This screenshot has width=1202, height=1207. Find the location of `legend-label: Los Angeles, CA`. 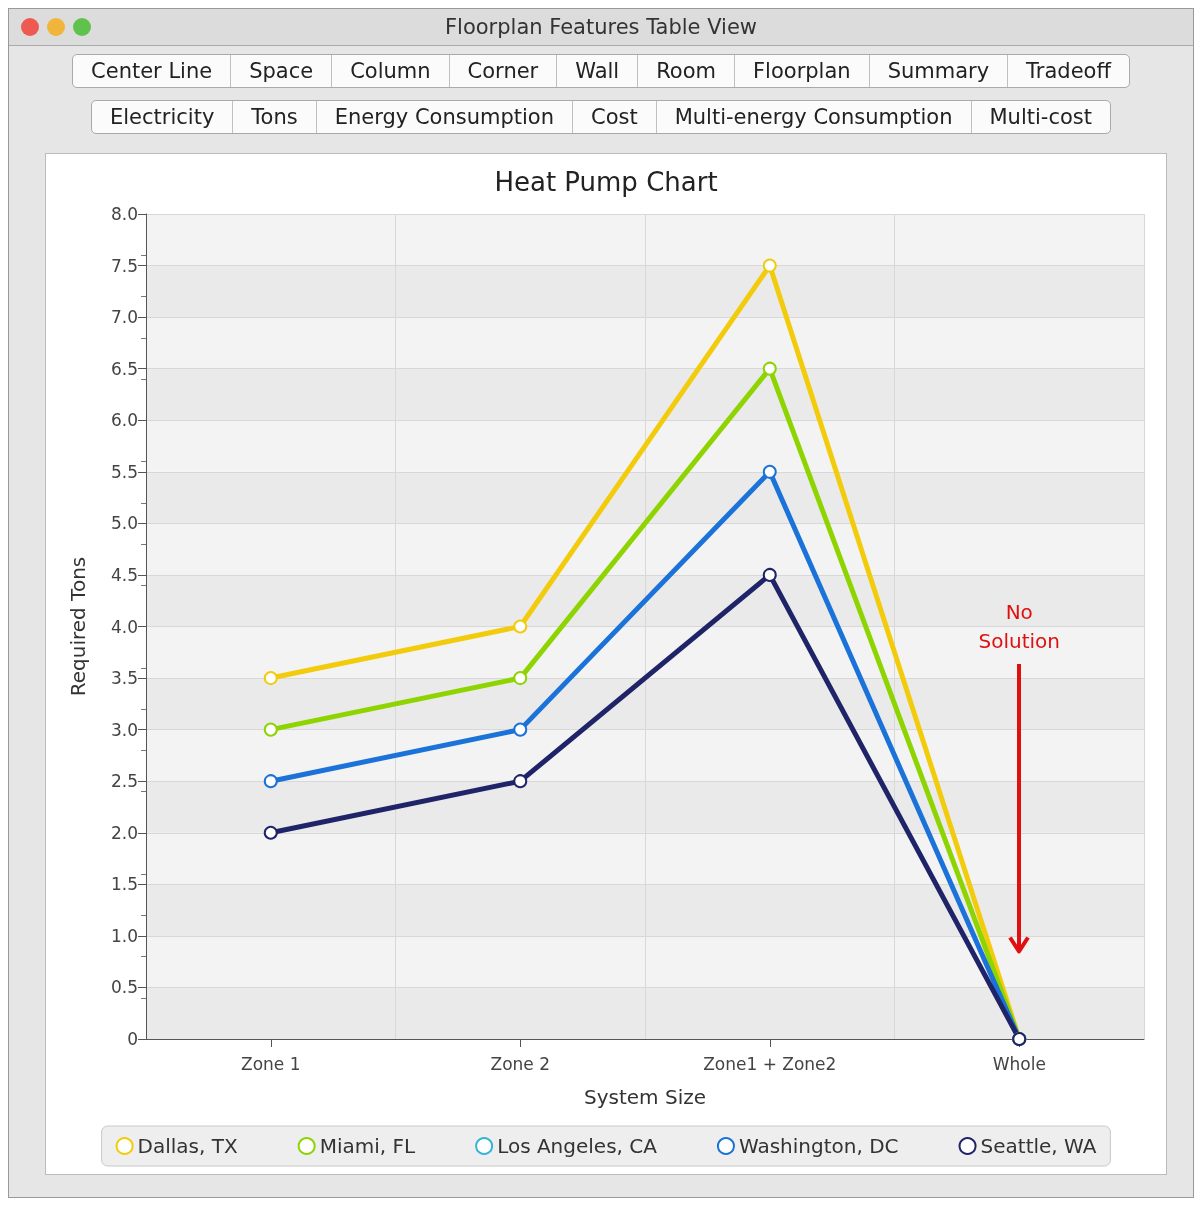

legend-label: Los Angeles, CA is located at coordinates (577, 1146).